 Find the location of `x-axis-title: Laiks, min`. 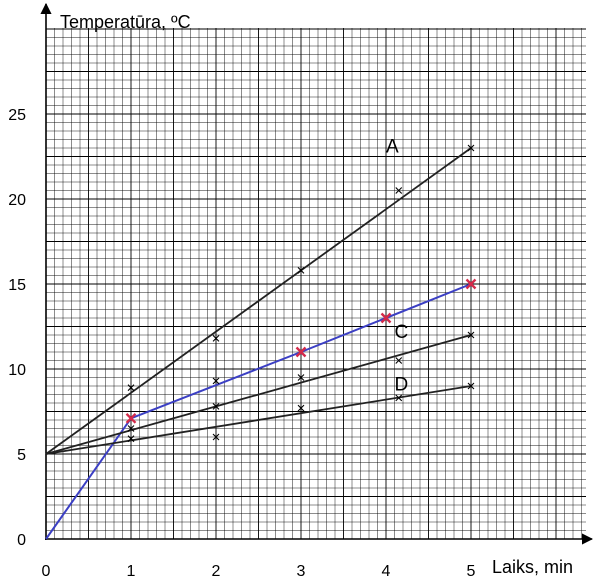

x-axis-title: Laiks, min is located at coordinates (532, 567).